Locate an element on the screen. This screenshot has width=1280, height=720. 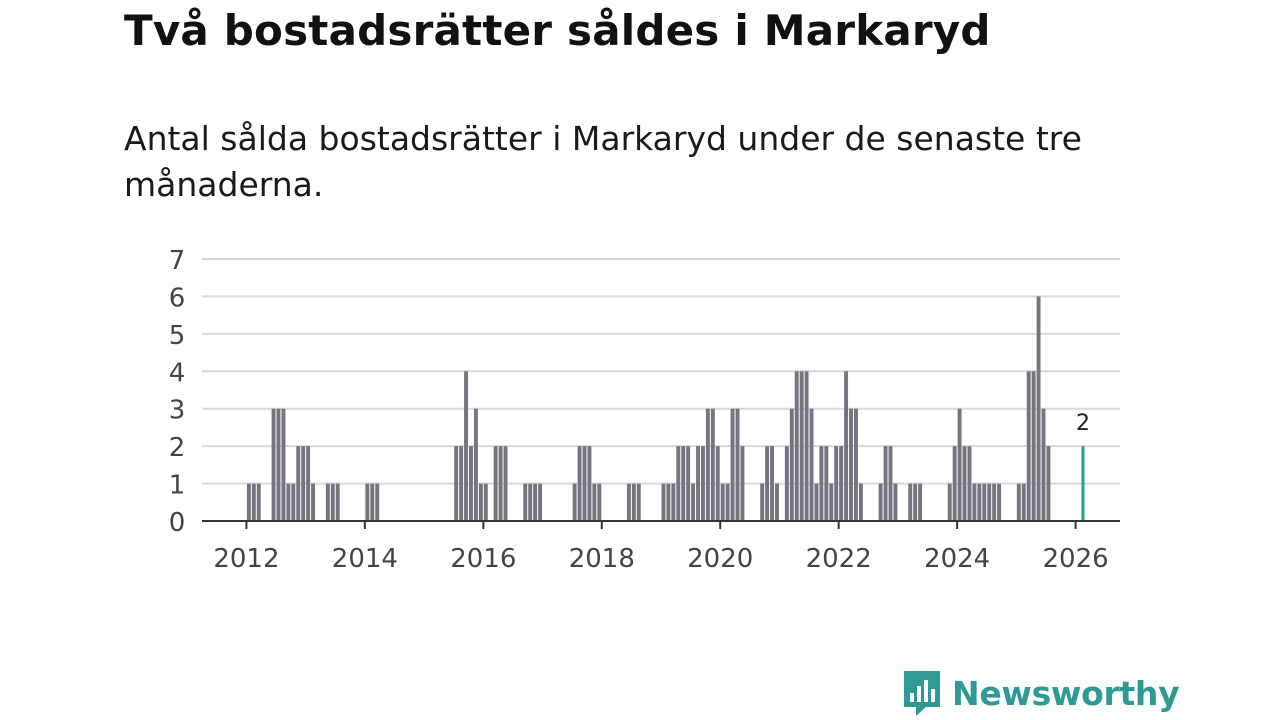
x-tick-label: 2018 is located at coordinates (602, 559).